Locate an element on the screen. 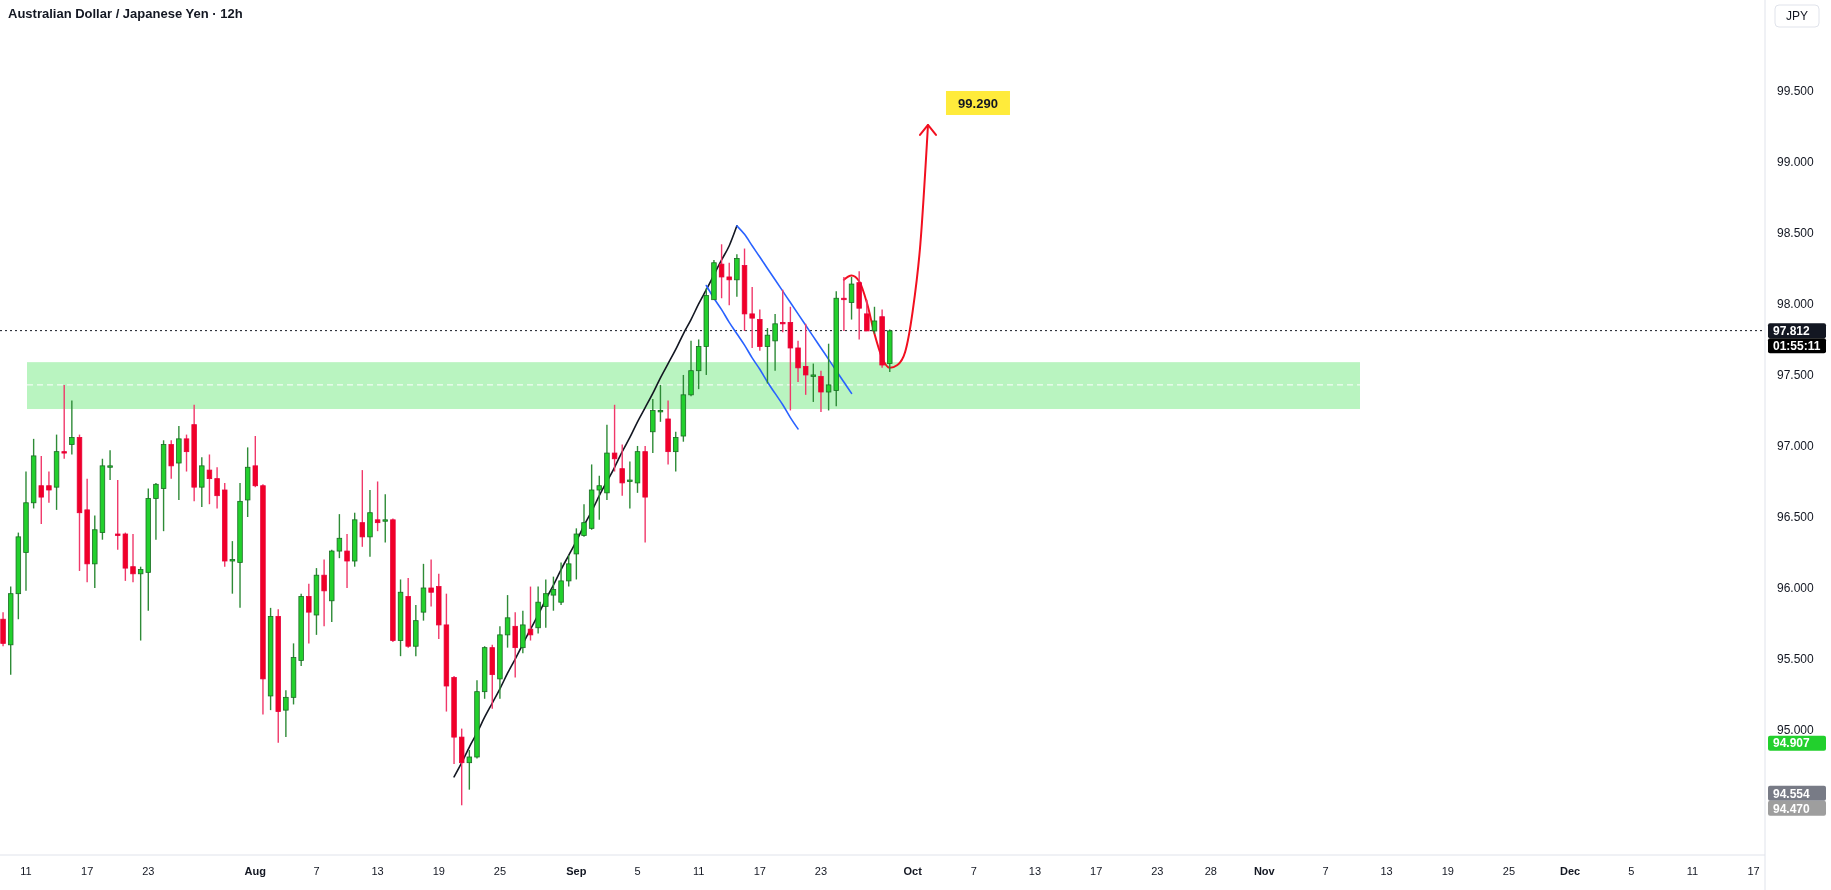  x-tick-label: 28 is located at coordinates (1210, 871).